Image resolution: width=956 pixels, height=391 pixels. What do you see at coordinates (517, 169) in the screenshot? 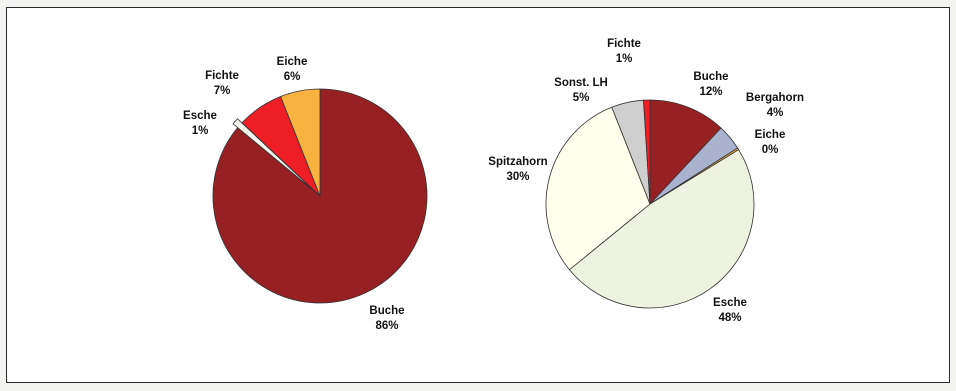
I see `slice-label-spitzahorn: Spitzahorn 30%` at bounding box center [517, 169].